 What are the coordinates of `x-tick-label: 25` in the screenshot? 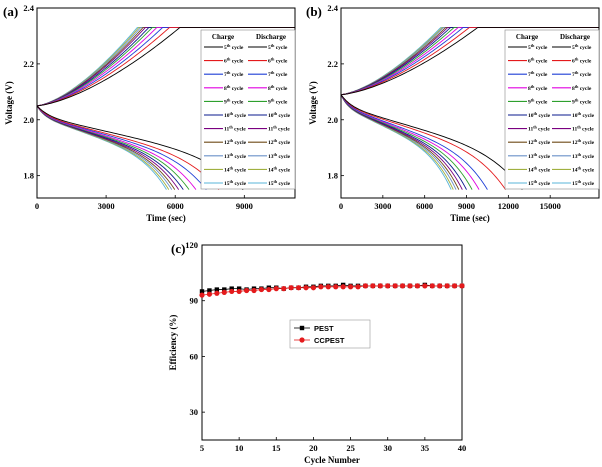 It's located at (350, 448).